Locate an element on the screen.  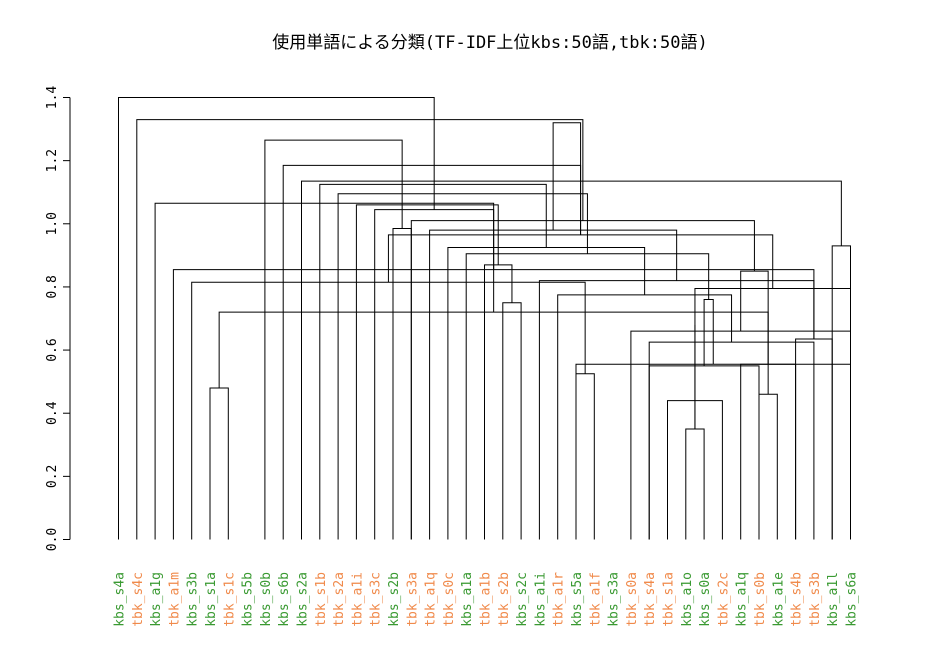
y-tick-label: 0.0 is located at coordinates (52, 539).